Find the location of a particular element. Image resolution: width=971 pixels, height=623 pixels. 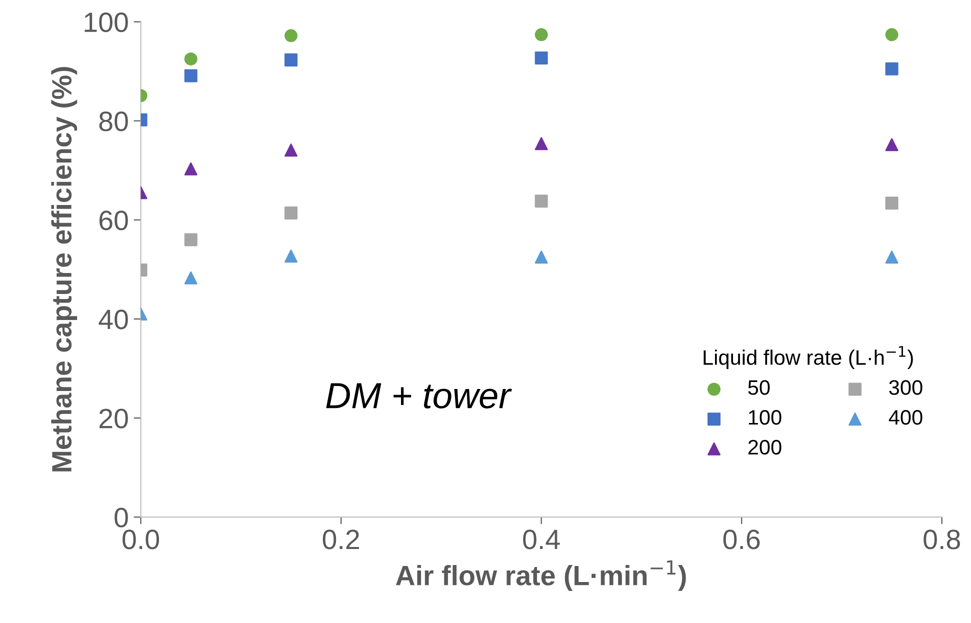

legend-label: 300 is located at coordinates (905, 387).